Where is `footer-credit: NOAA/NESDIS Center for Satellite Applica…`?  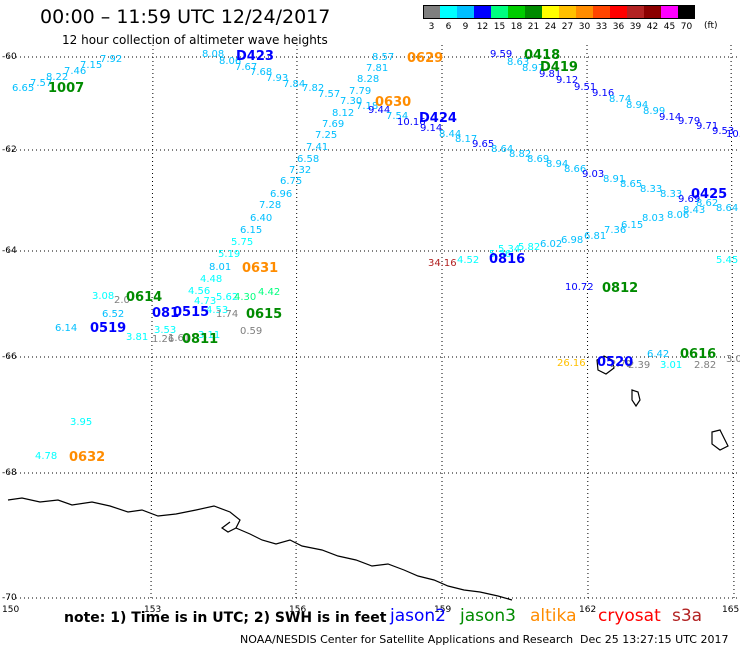
footer-credit: NOAA/NESDIS Center for Satellite Applica… is located at coordinates (407, 639).